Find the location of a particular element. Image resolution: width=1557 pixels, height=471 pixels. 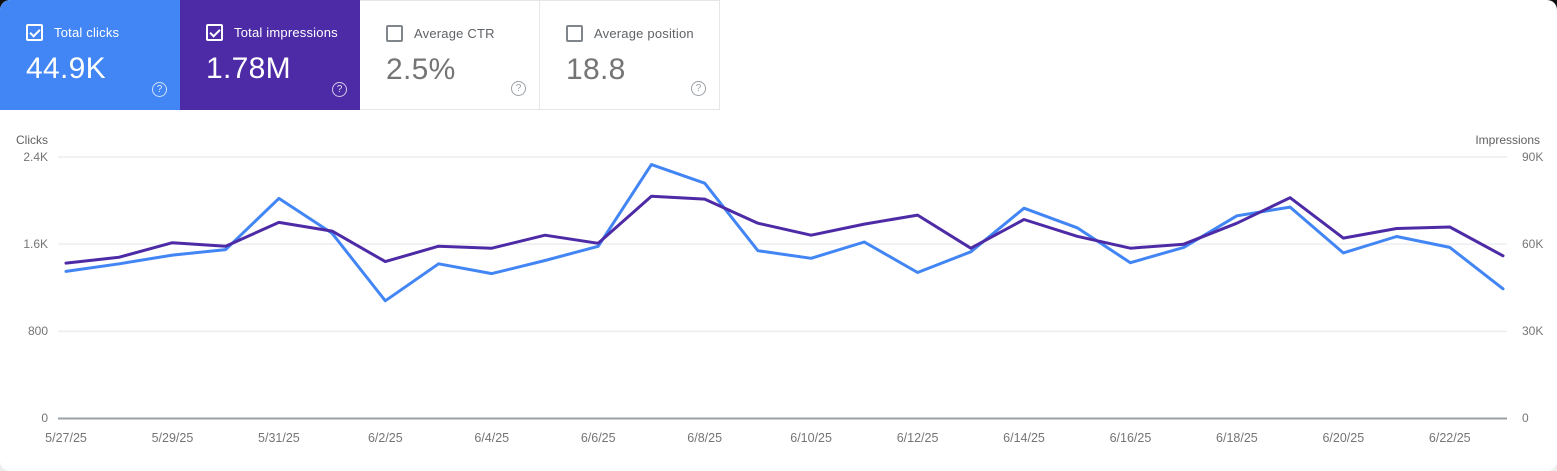

total-impressions-value: 1.78M is located at coordinates (248, 68).